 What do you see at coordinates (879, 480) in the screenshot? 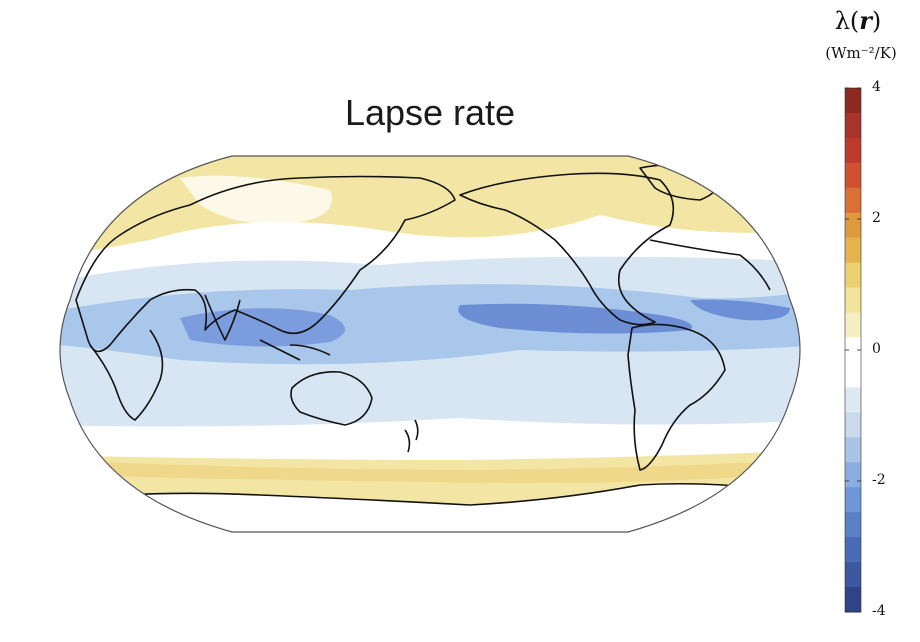
I see `colorbar-tick-label: -2` at bounding box center [879, 480].